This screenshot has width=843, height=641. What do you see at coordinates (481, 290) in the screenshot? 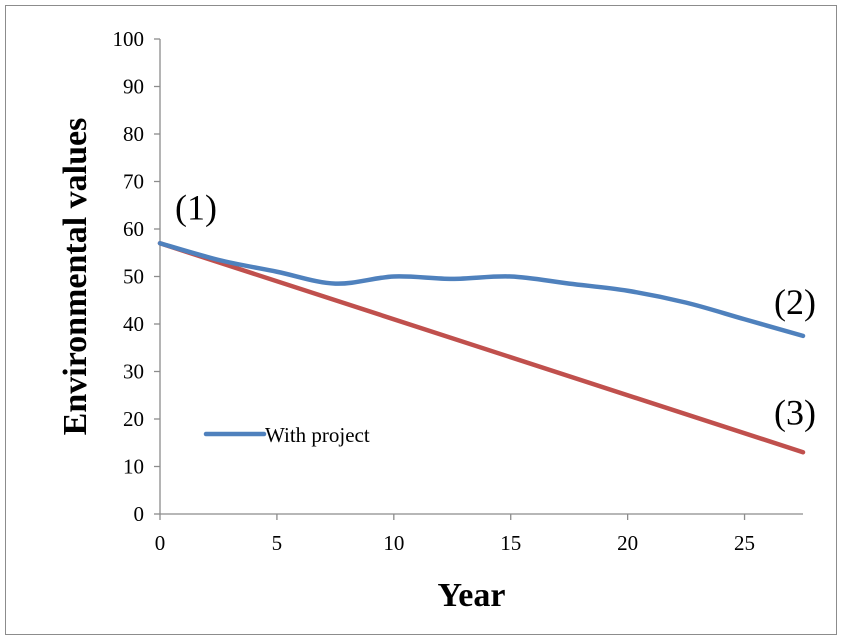
I see `series-line-with-project` at bounding box center [481, 290].